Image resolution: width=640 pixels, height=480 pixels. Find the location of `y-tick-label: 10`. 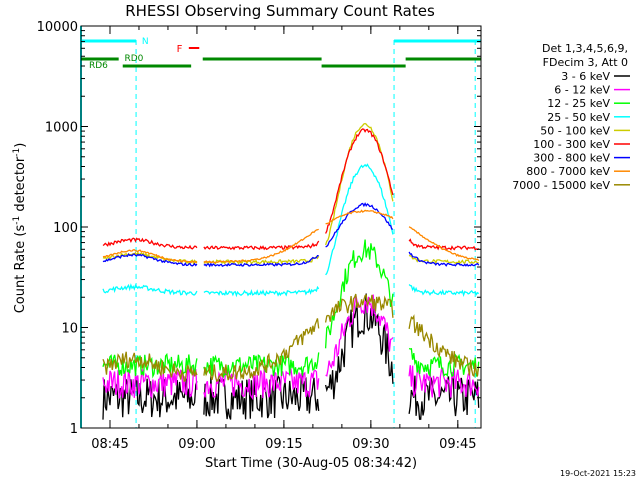

y-tick-label: 10 is located at coordinates (69, 329).